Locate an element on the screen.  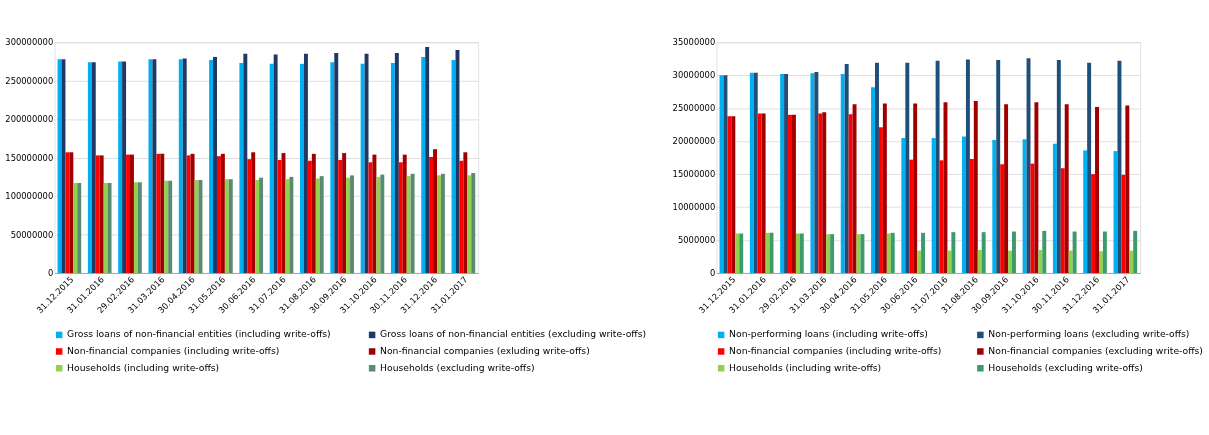
legend-label: Non-performing loans (excluding write-offs) is located at coordinates (1089, 334).